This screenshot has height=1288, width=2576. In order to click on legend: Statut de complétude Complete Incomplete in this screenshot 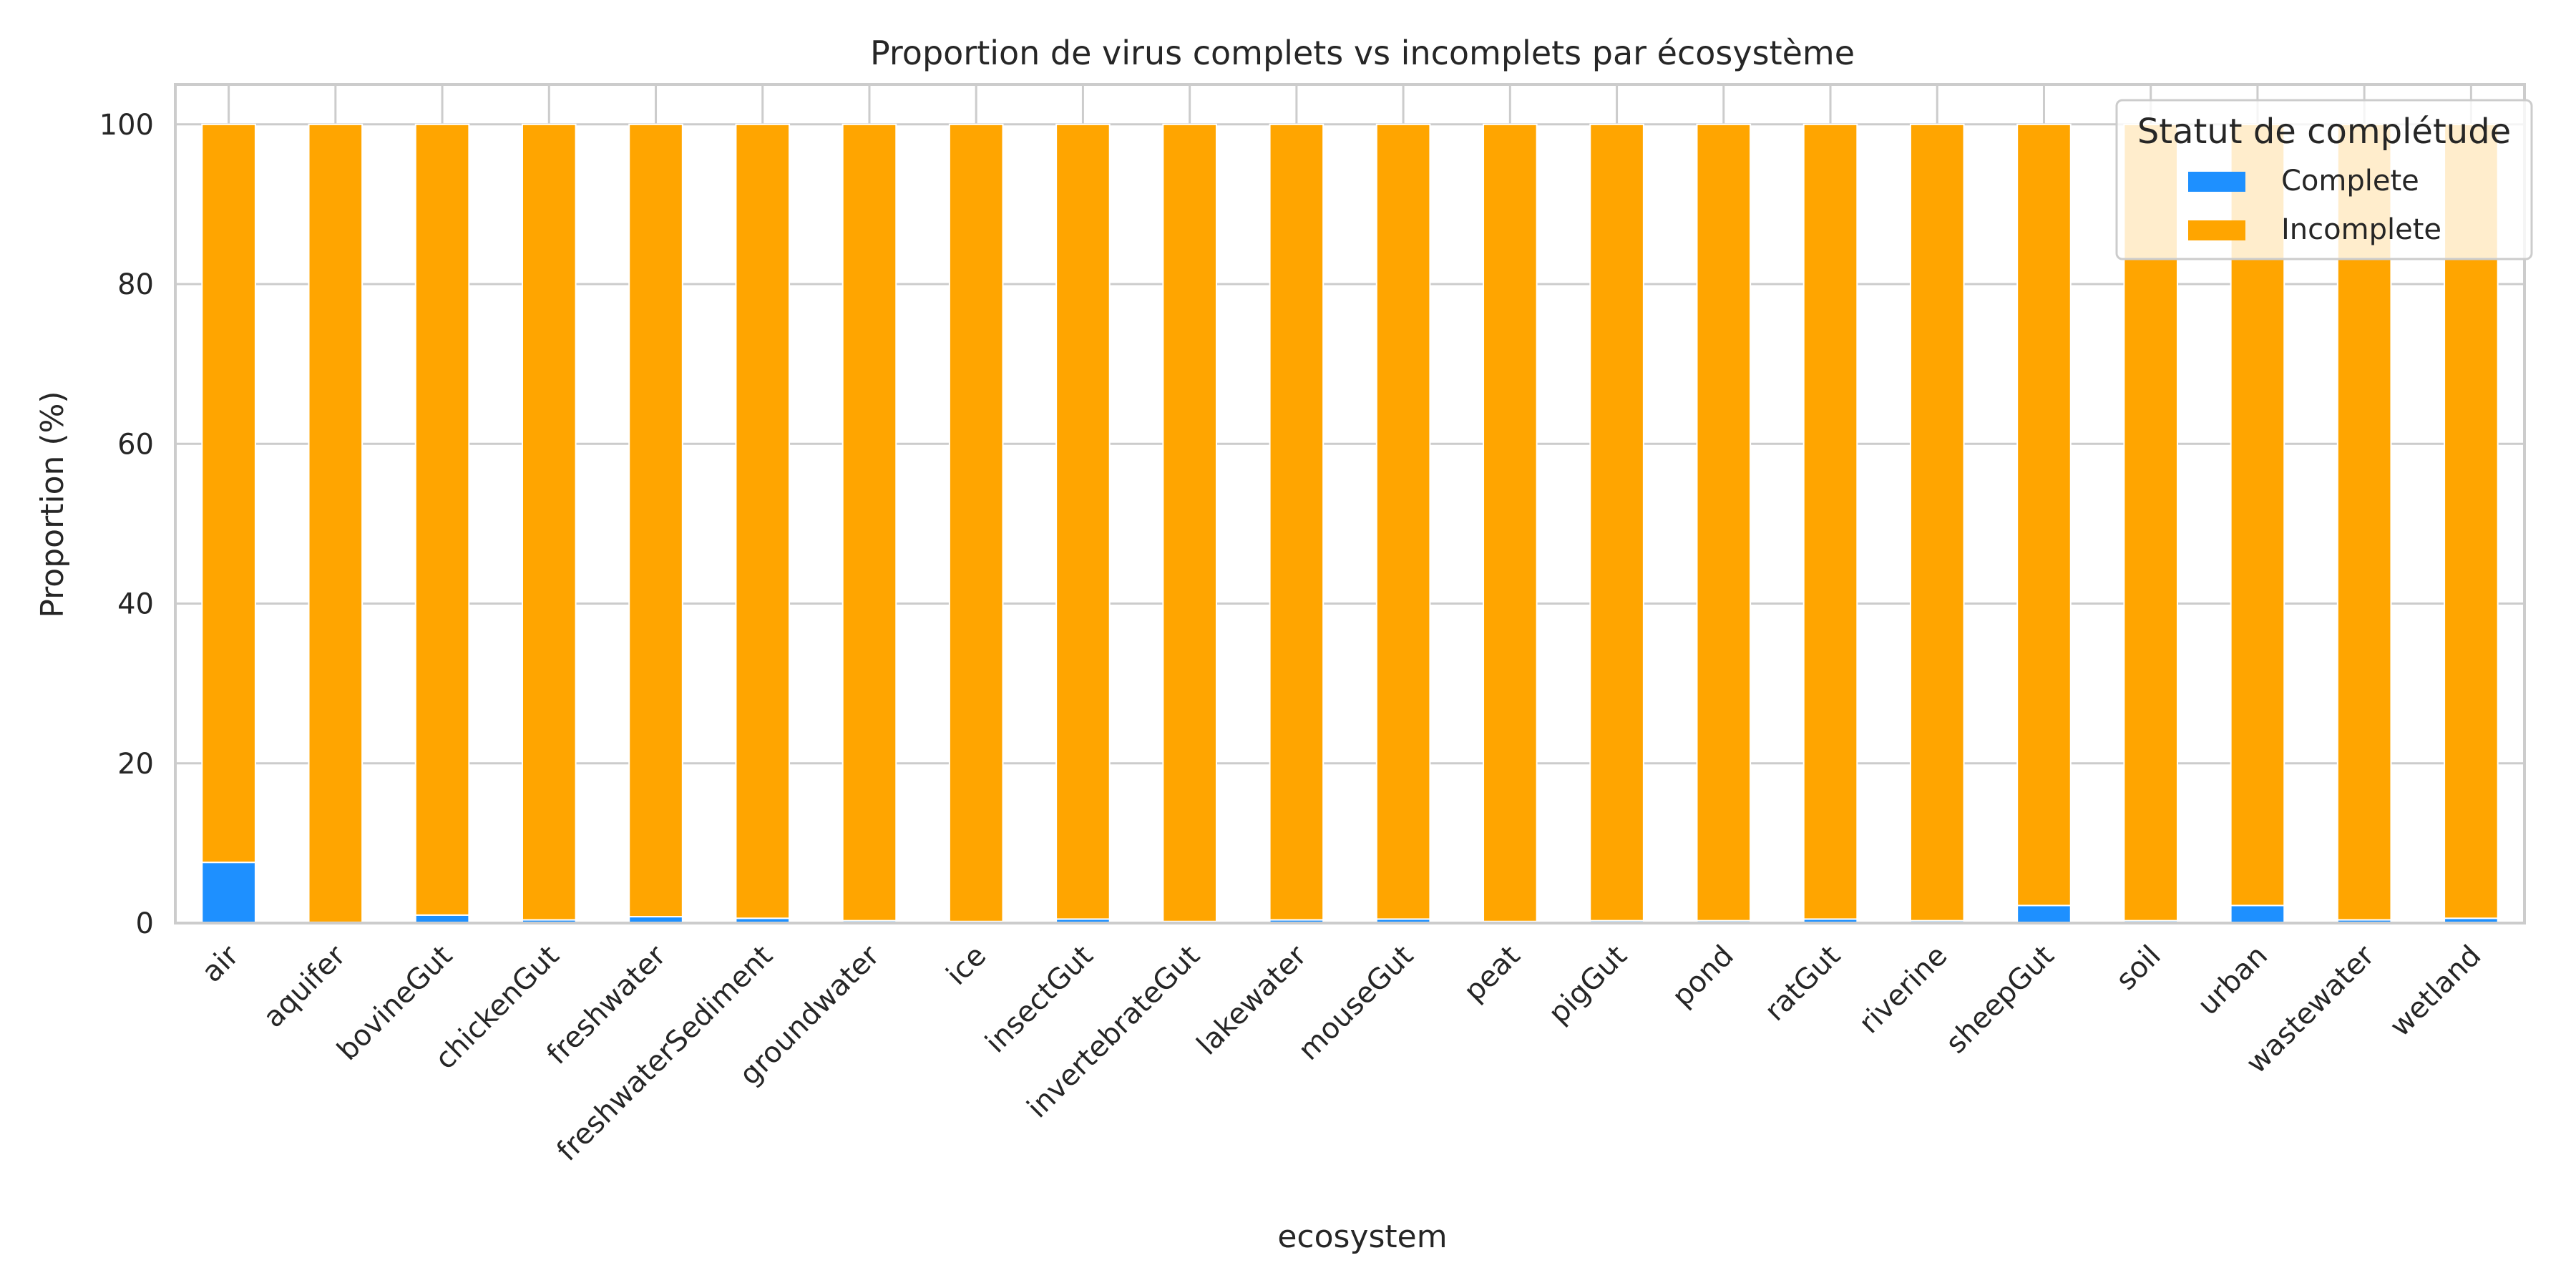, I will do `click(2324, 179)`.